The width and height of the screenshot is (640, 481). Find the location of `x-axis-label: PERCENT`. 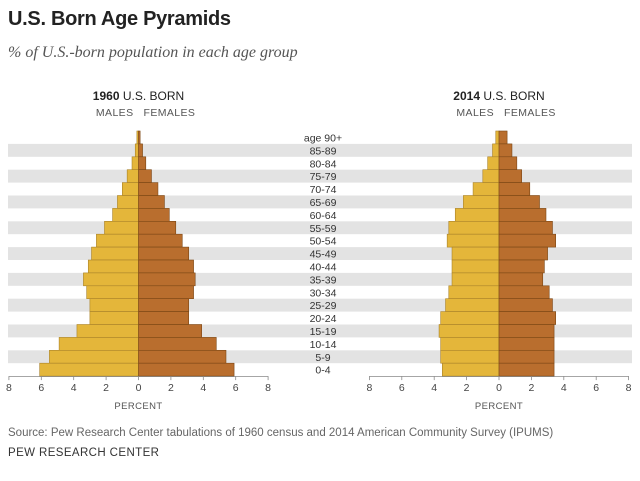

x-axis-label: PERCENT is located at coordinates (499, 406).